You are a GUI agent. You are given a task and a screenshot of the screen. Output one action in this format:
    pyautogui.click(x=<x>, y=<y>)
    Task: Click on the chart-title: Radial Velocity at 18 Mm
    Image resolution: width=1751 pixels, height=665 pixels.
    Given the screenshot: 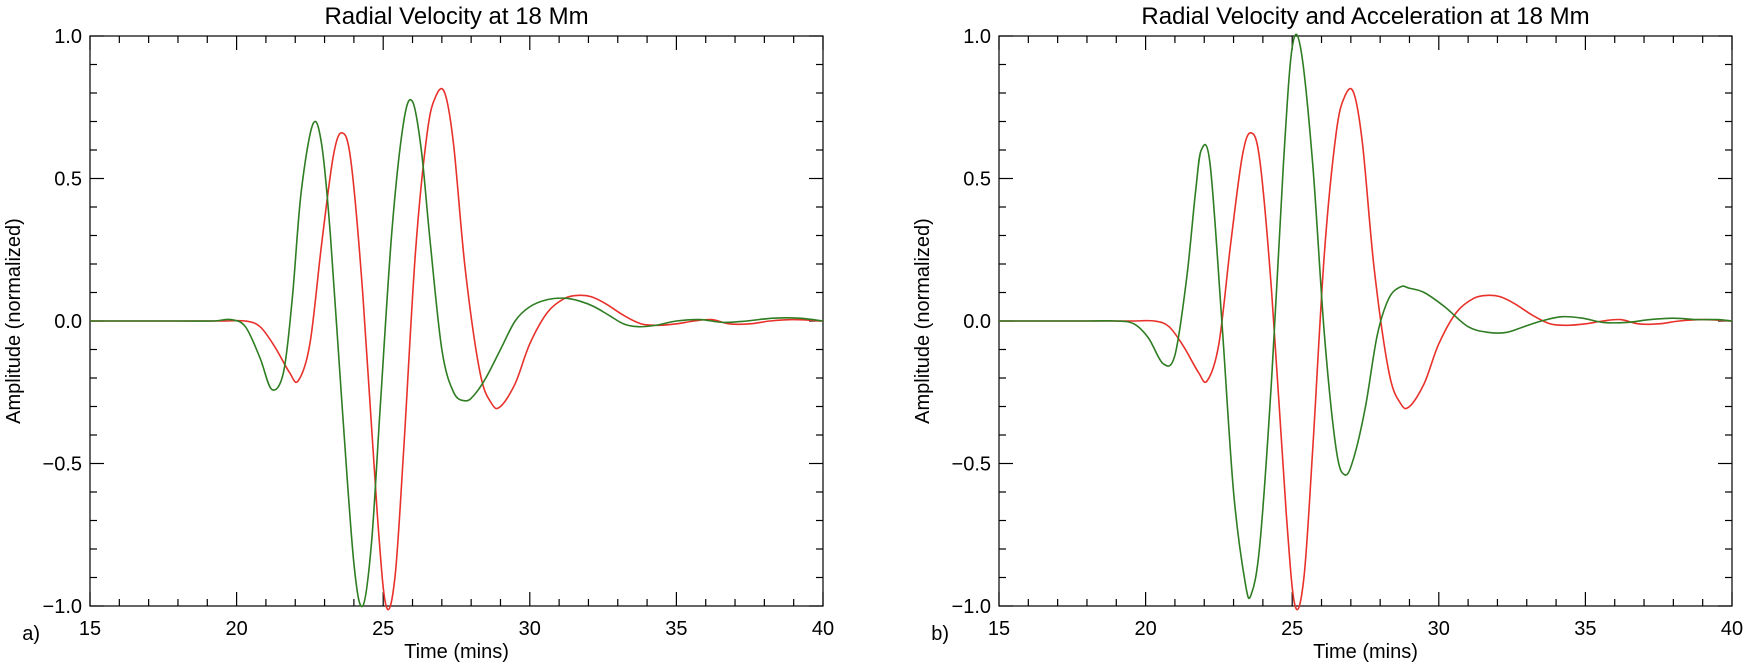 What is the action you would take?
    pyautogui.click(x=456, y=16)
    